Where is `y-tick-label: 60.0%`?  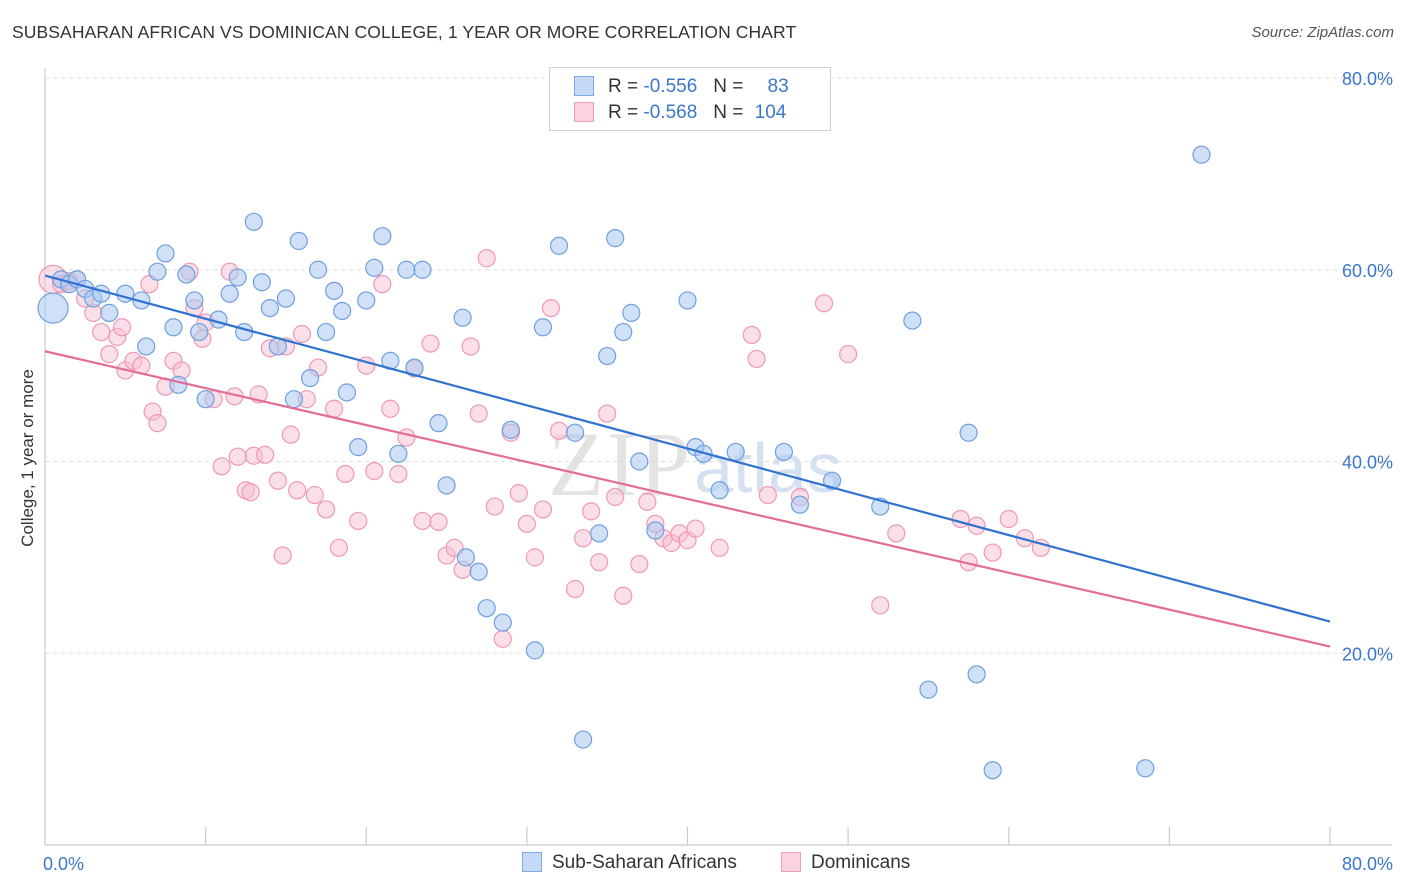
y-tick-label: 60.0% is located at coordinates (1367, 271).